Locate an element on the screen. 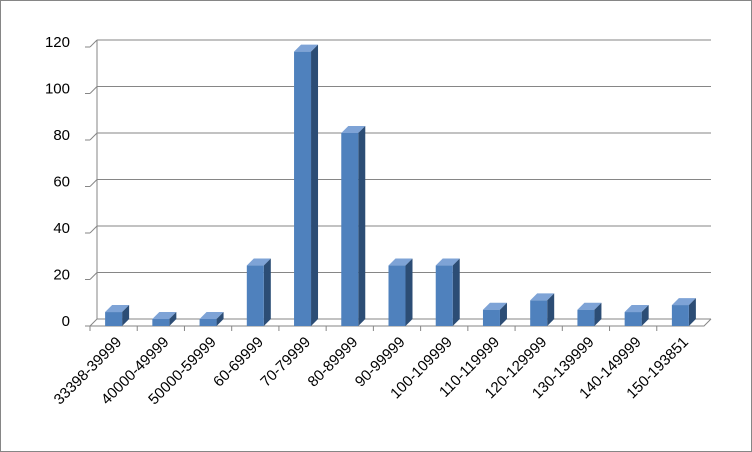 The height and width of the screenshot is (452, 752). y-tick-label: 20 is located at coordinates (61, 274).